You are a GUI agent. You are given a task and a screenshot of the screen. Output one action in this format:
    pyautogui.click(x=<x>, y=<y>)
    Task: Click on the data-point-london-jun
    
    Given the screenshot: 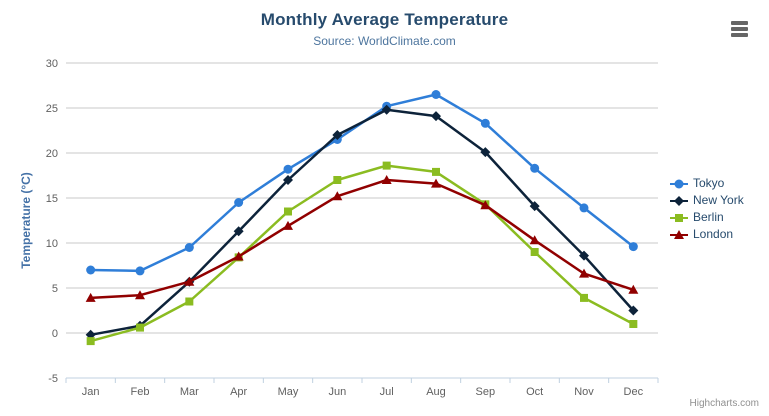 What is the action you would take?
    pyautogui.click(x=337, y=196)
    